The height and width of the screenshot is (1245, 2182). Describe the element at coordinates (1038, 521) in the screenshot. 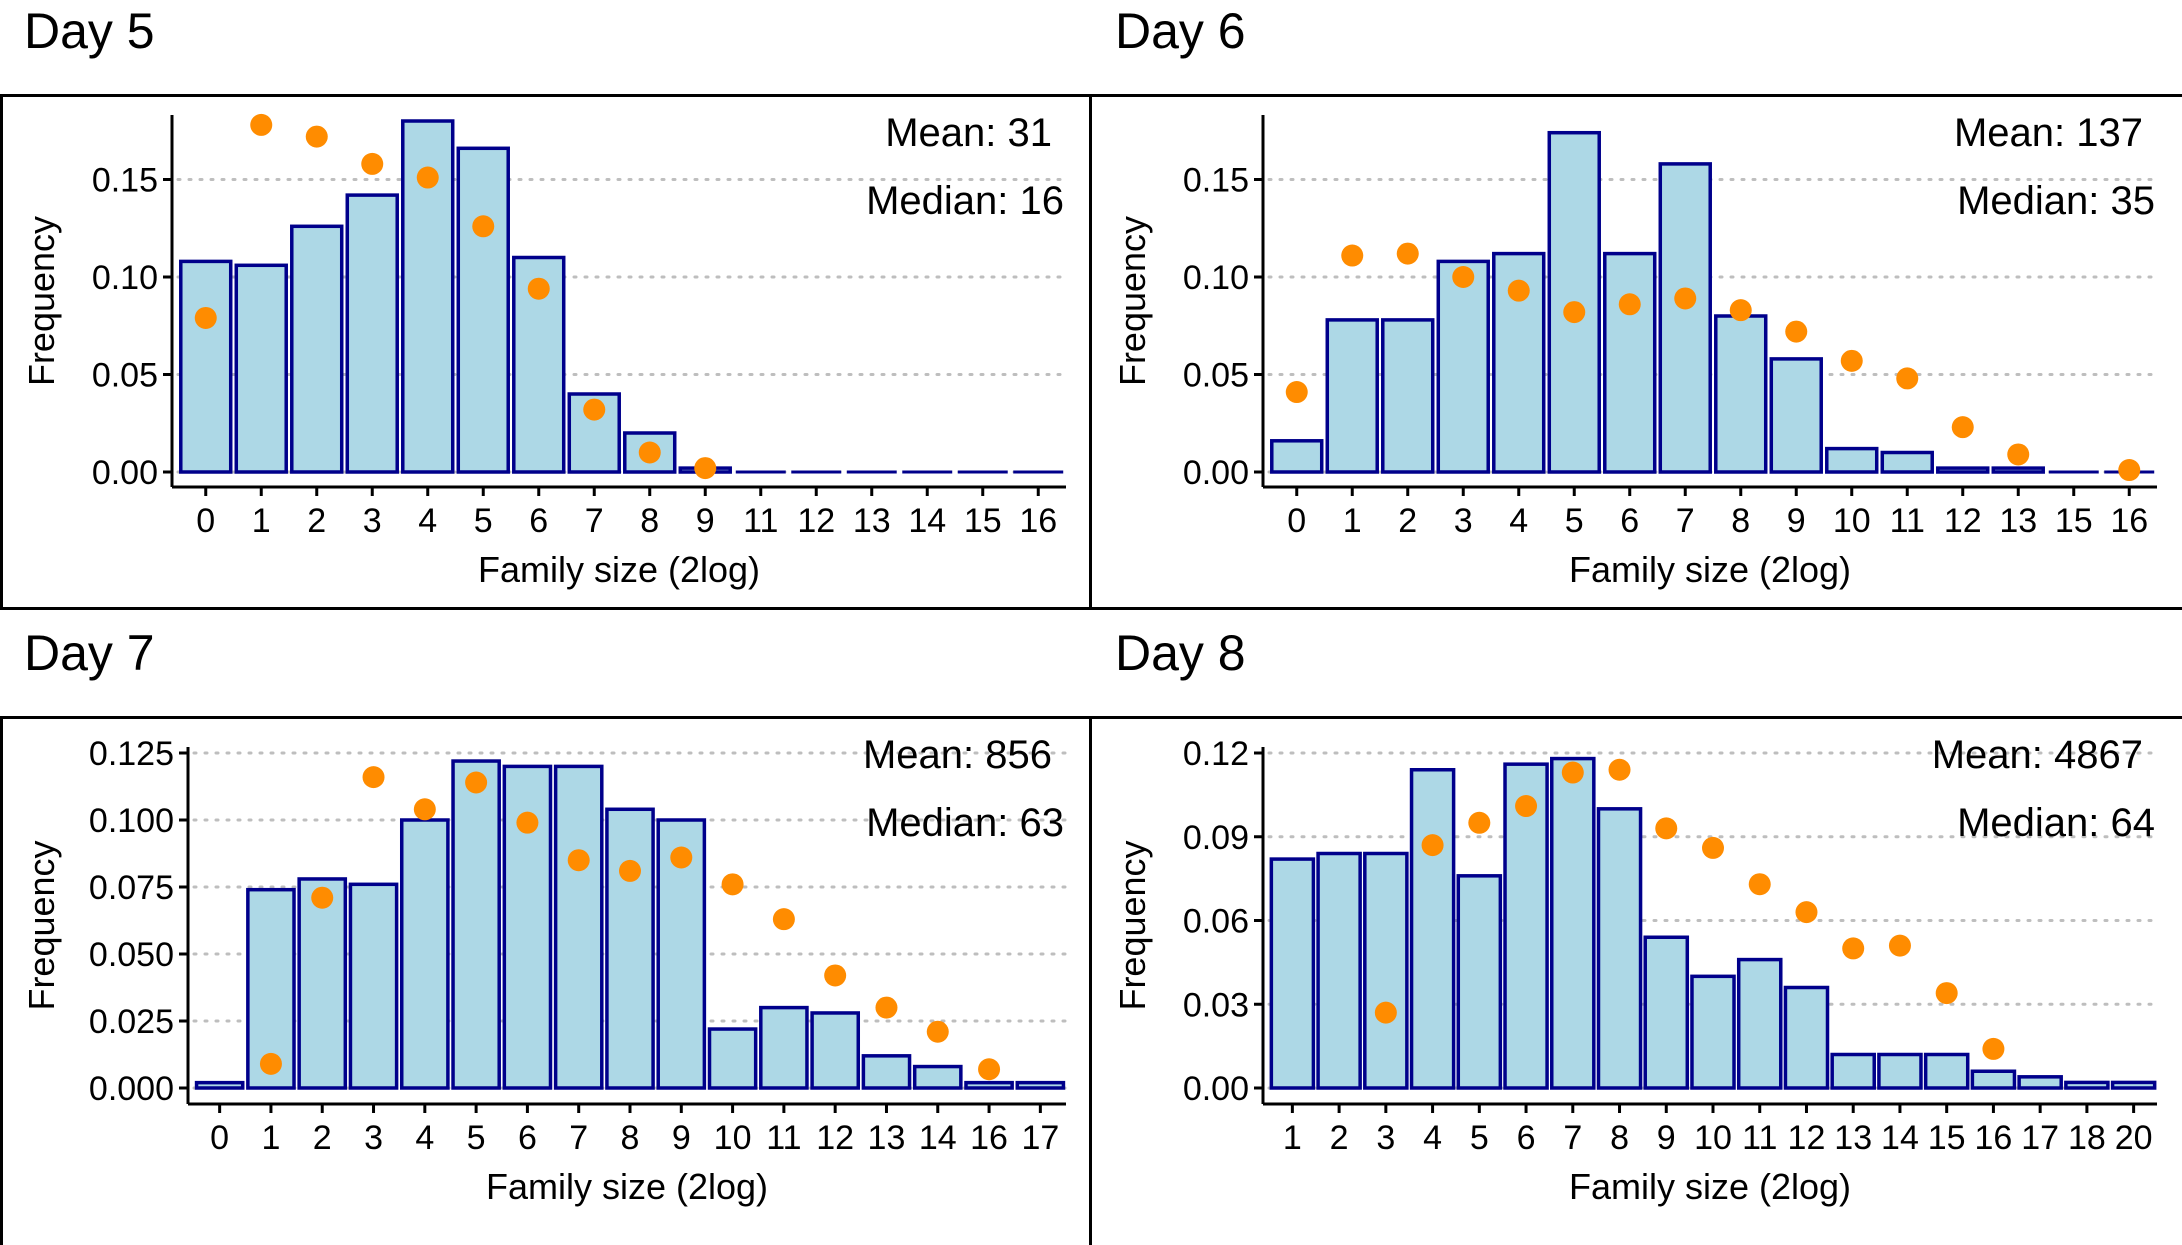

I see `x-tick-label: 16` at that location.